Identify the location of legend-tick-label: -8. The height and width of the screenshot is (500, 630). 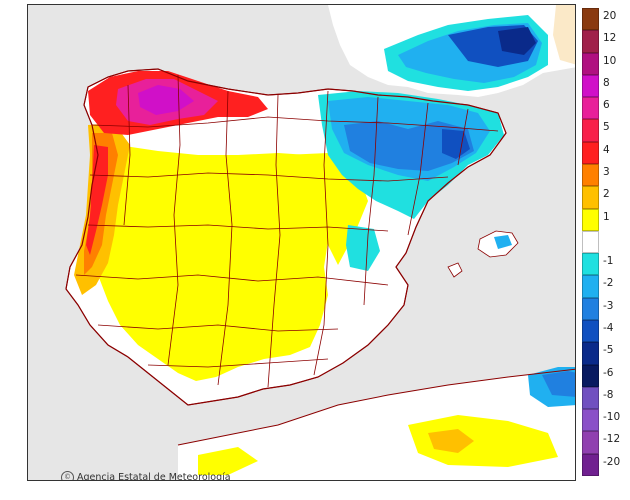
(608, 394).